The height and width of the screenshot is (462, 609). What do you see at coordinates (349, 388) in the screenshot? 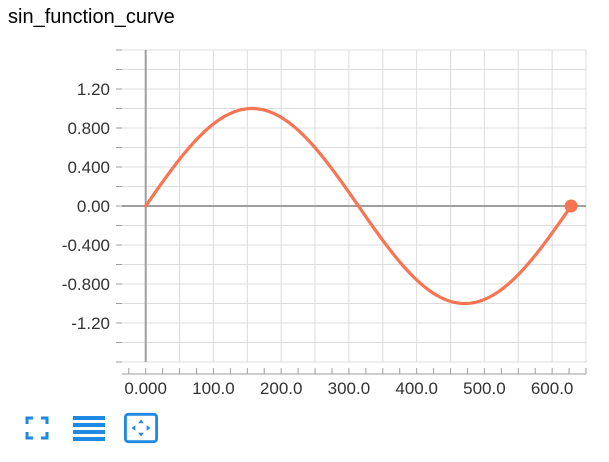
I see `x-tick-label: 300.0` at bounding box center [349, 388].